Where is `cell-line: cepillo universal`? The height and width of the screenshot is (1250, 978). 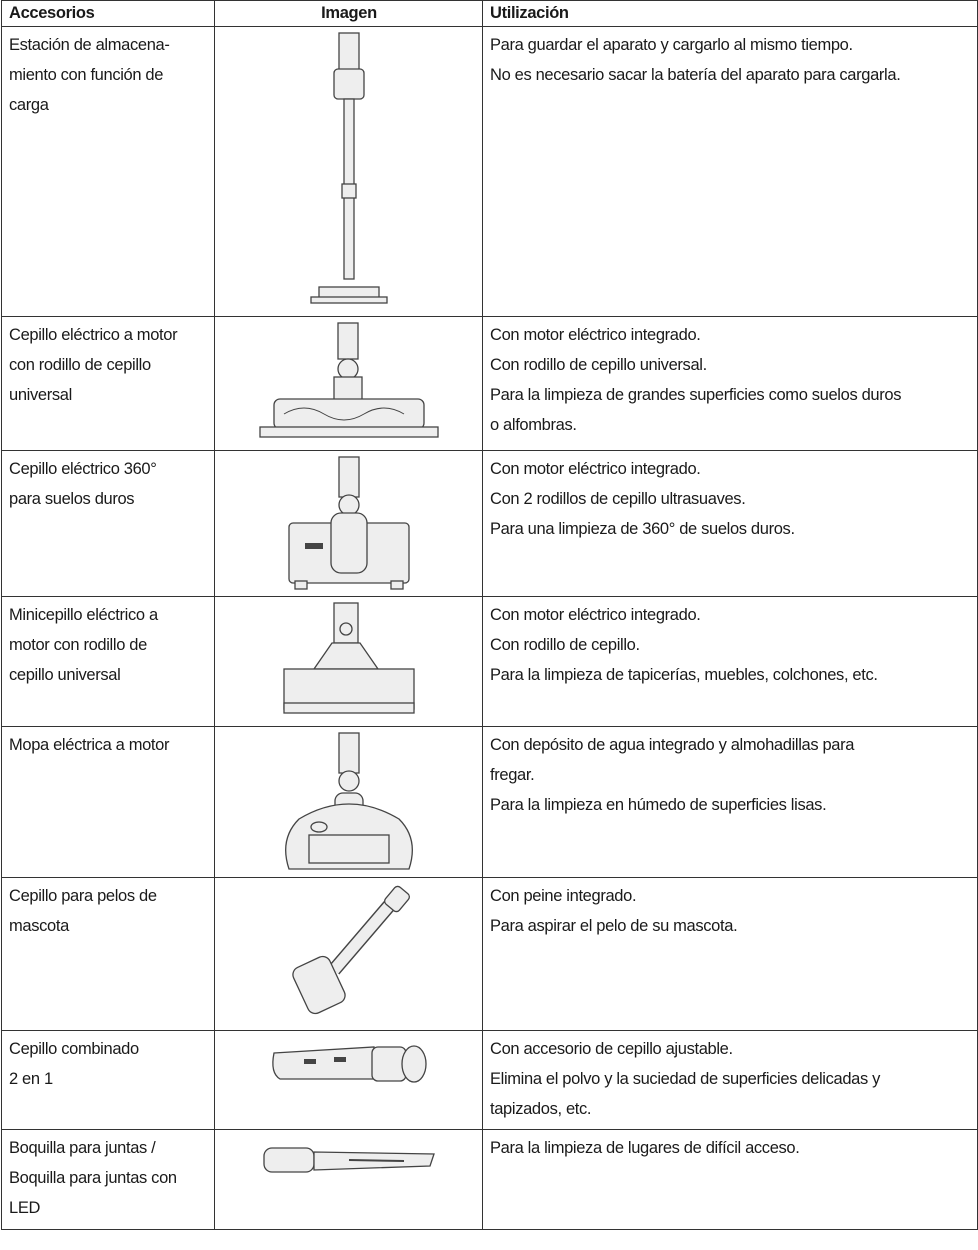 cell-line: cepillo universal is located at coordinates (65, 675).